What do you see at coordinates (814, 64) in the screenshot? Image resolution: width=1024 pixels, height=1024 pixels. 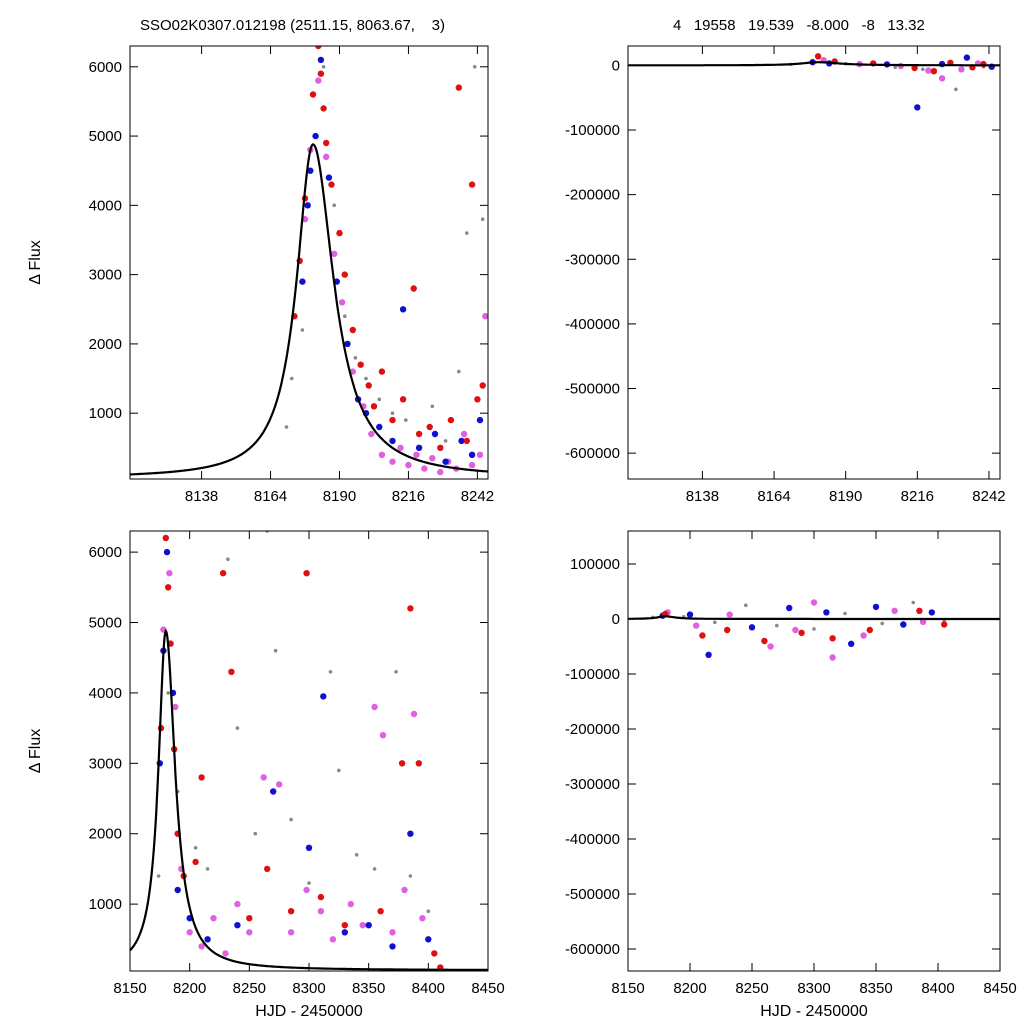 I see `model-curve` at bounding box center [814, 64].